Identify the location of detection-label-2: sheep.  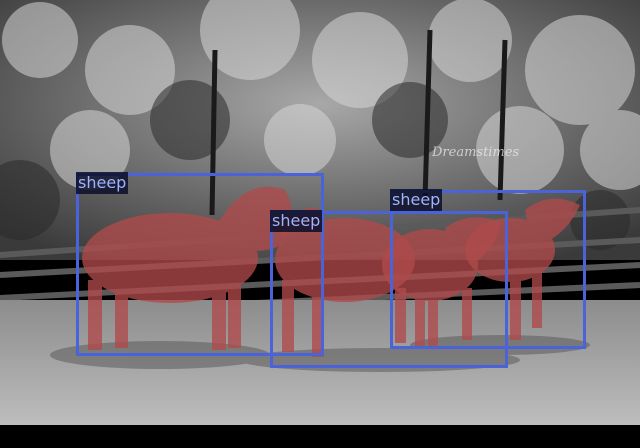
(296, 221).